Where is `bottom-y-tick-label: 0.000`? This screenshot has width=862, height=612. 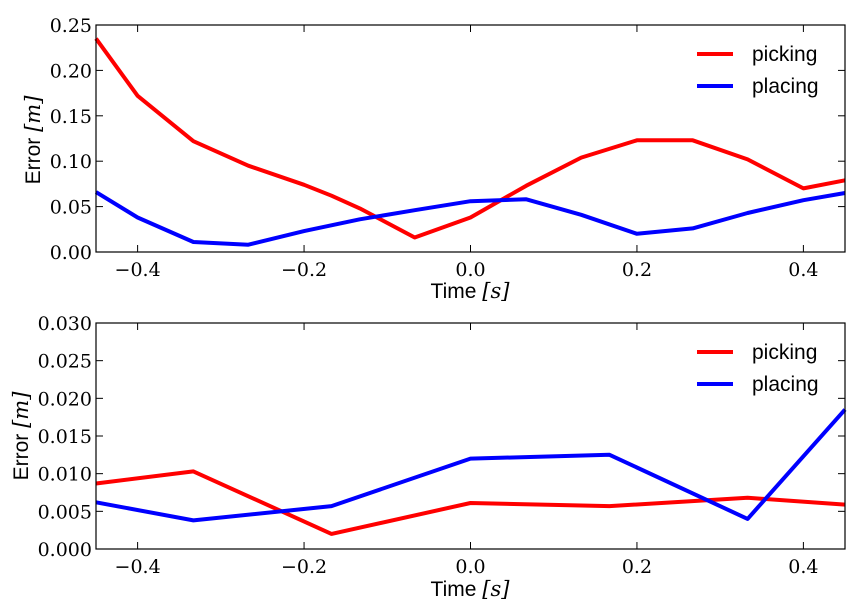 bottom-y-tick-label: 0.000 is located at coordinates (65, 550).